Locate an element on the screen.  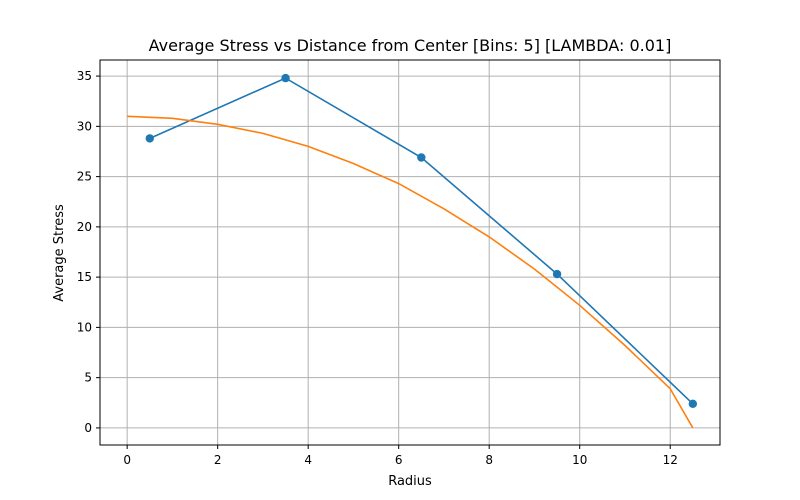
y-tick-label: 30 is located at coordinates (84, 126).